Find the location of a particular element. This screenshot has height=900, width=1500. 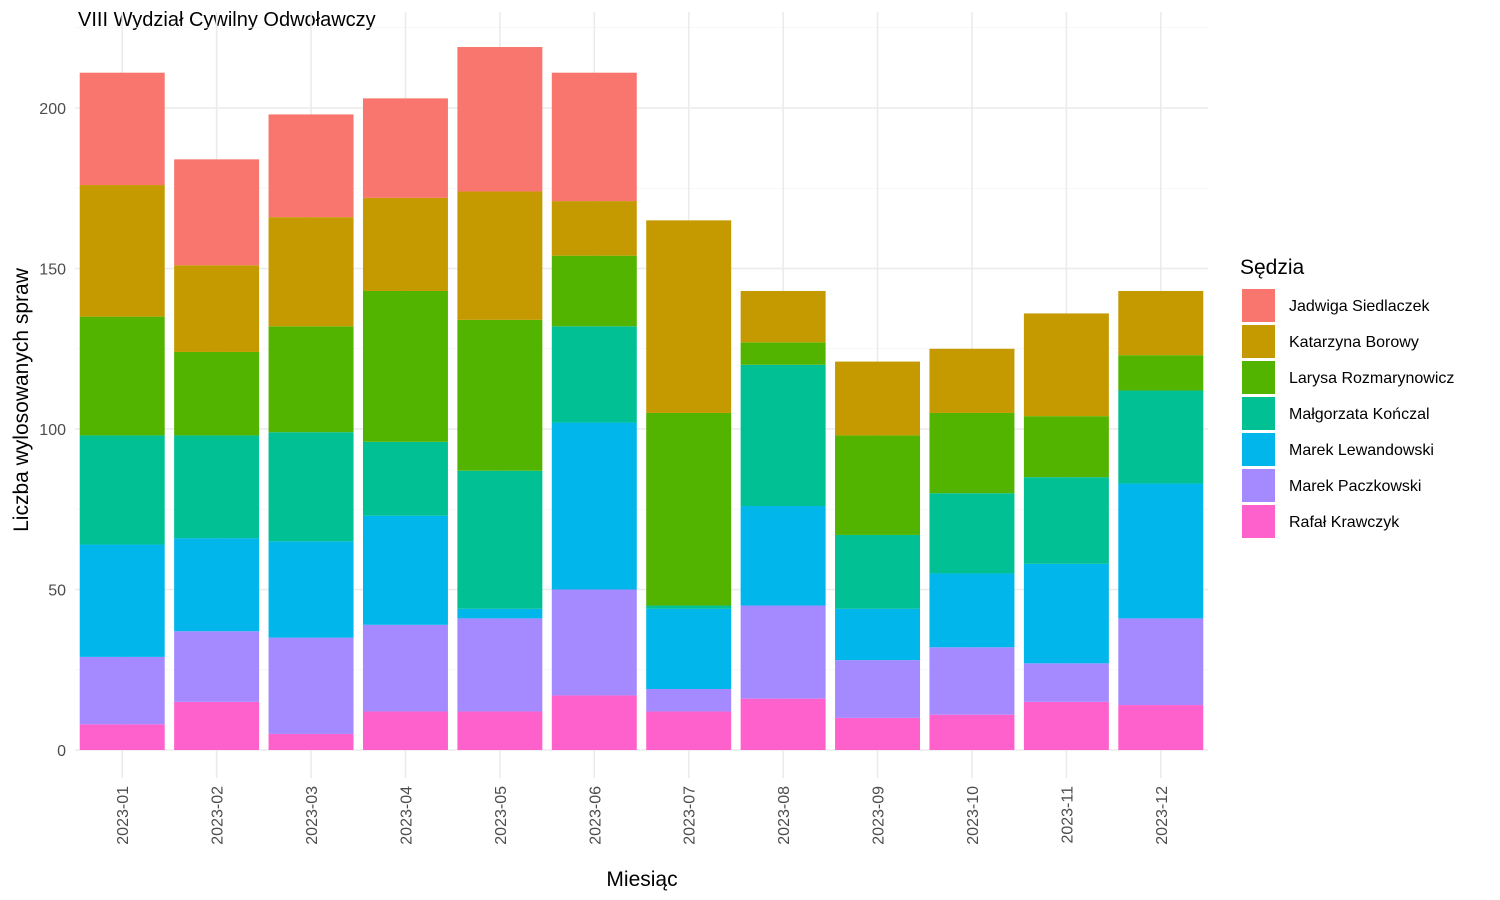

x-tick-label: 2023-01 is located at coordinates (123, 815).